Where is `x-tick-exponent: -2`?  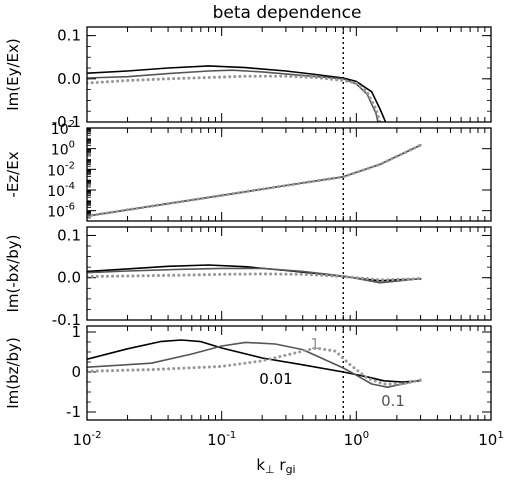
x-tick-exponent: -2 is located at coordinates (97, 435).